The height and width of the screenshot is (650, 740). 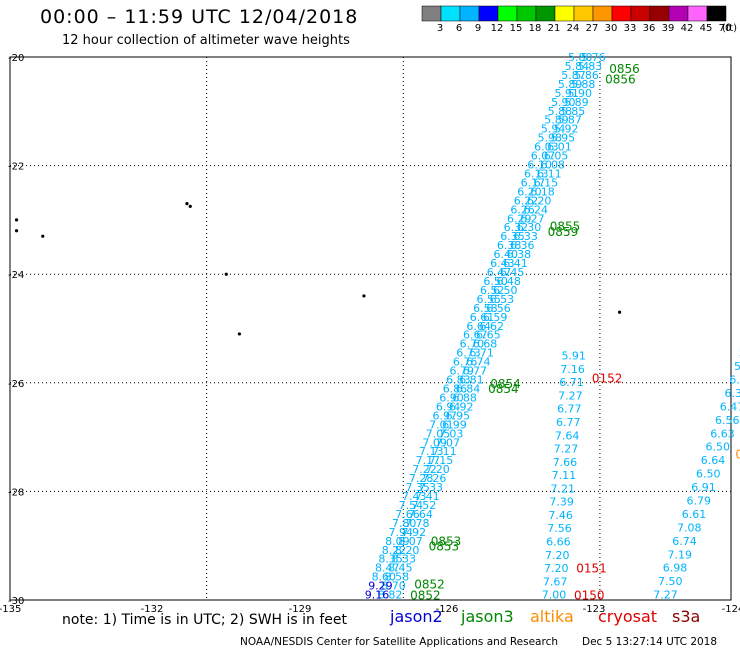 What do you see at coordinates (461, 406) in the screenshot?
I see `swh-value-label: 6.92` at bounding box center [461, 406].